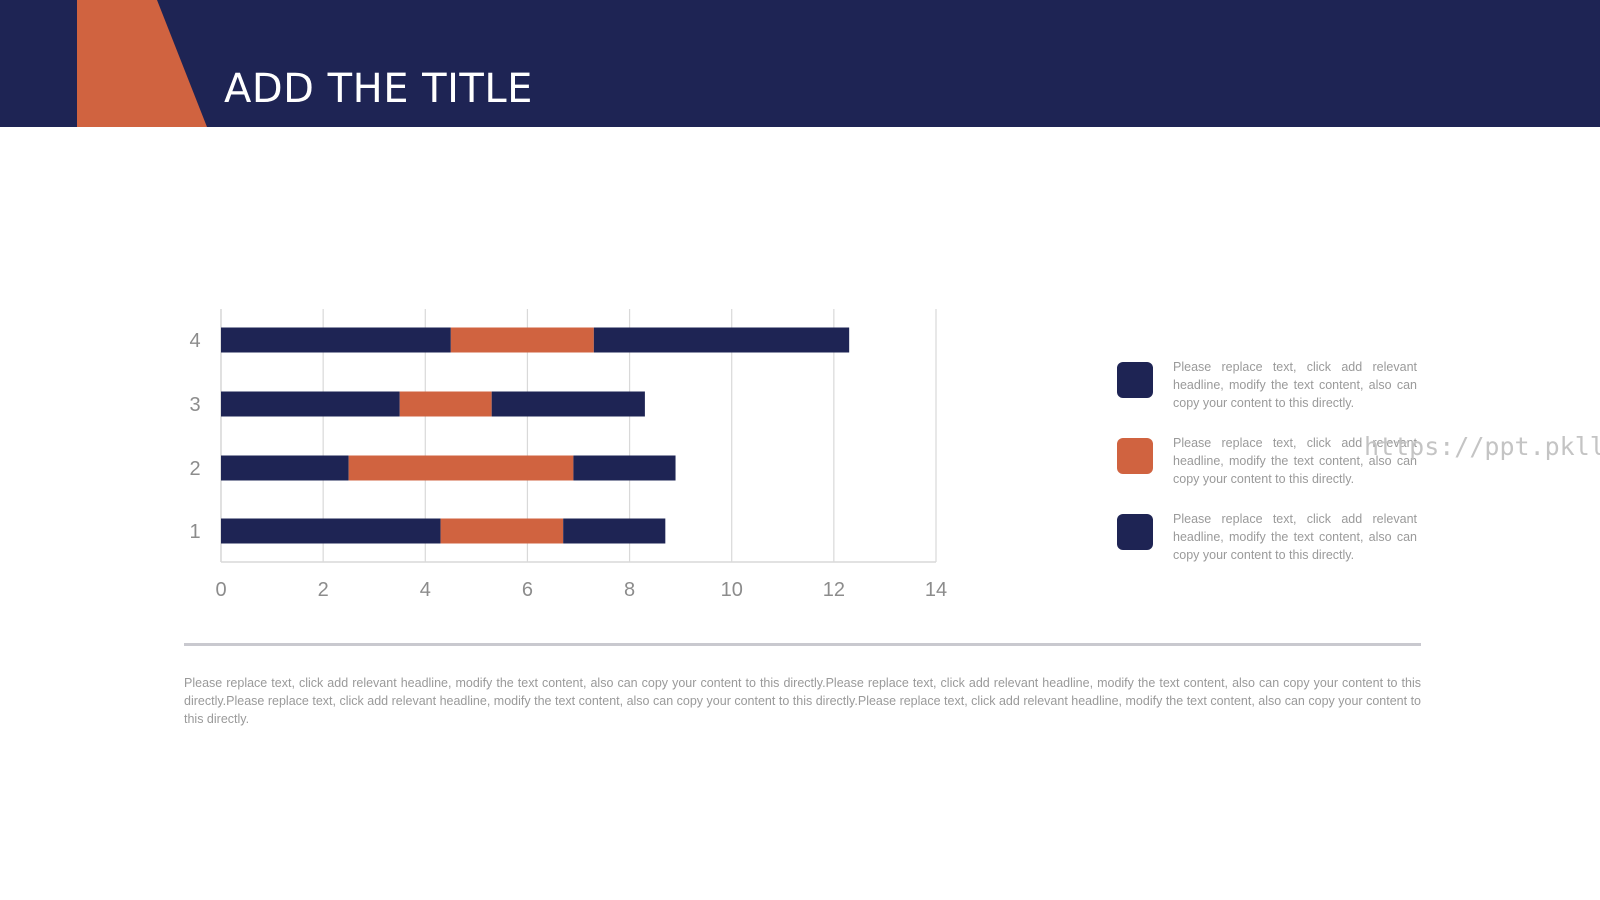 Image resolution: width=1600 pixels, height=900 pixels. I want to click on watermark-text: https://ppt.pkll.de, so click(1482, 446).